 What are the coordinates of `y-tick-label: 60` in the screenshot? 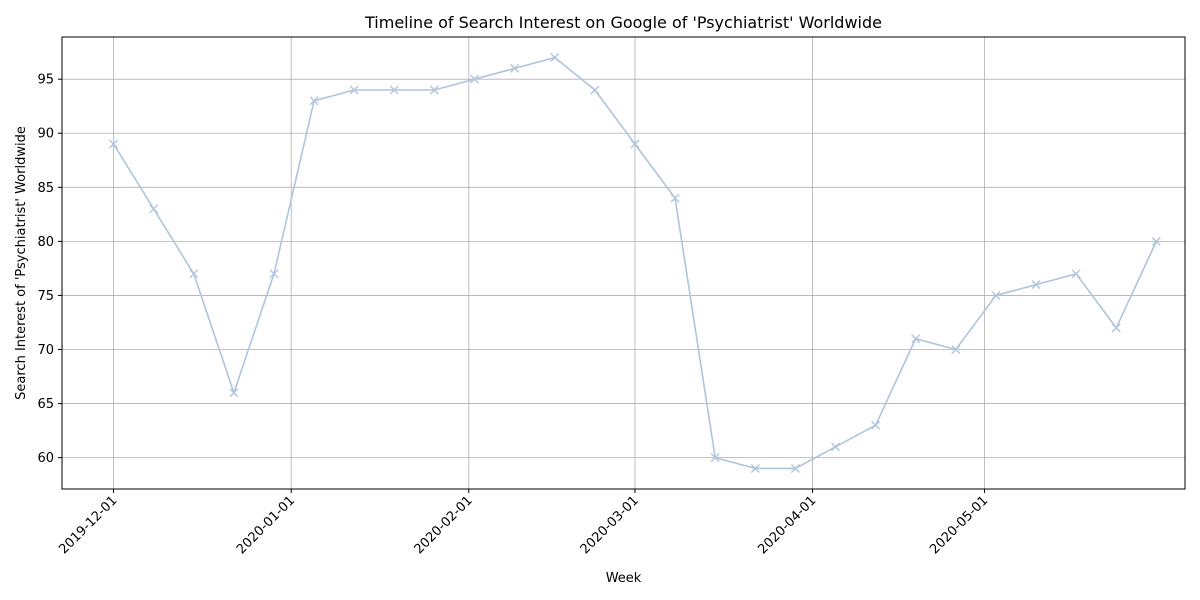 It's located at (45, 458).